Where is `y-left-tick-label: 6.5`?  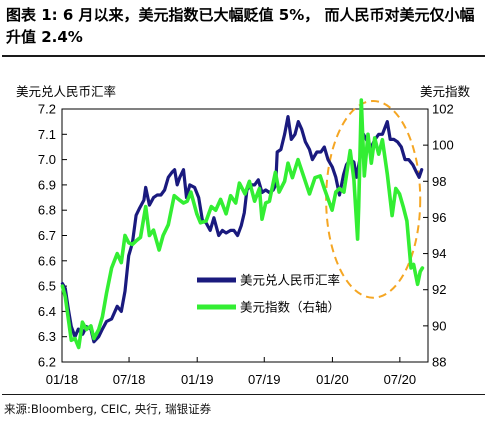
y-left-tick-label: 6.5 is located at coordinates (47, 286).